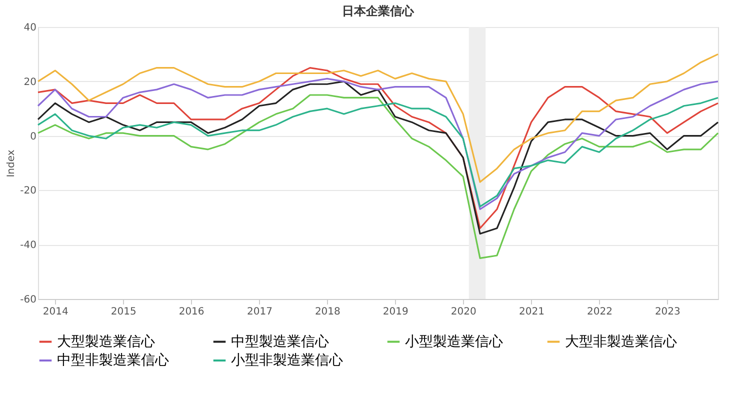 This screenshot has height=416, width=740. Describe the element at coordinates (30, 28) in the screenshot. I see `y-tick-label: 40` at that location.